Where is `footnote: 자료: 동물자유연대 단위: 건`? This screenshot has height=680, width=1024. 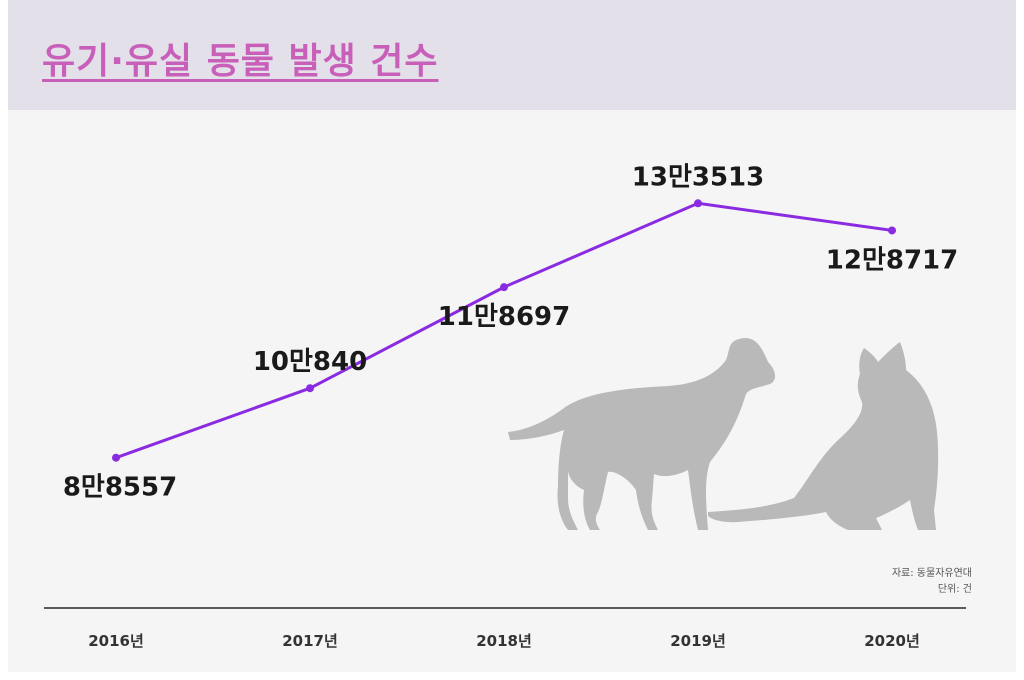 footnote: 자료: 동물자유연대 단위: 건 is located at coordinates (932, 582).